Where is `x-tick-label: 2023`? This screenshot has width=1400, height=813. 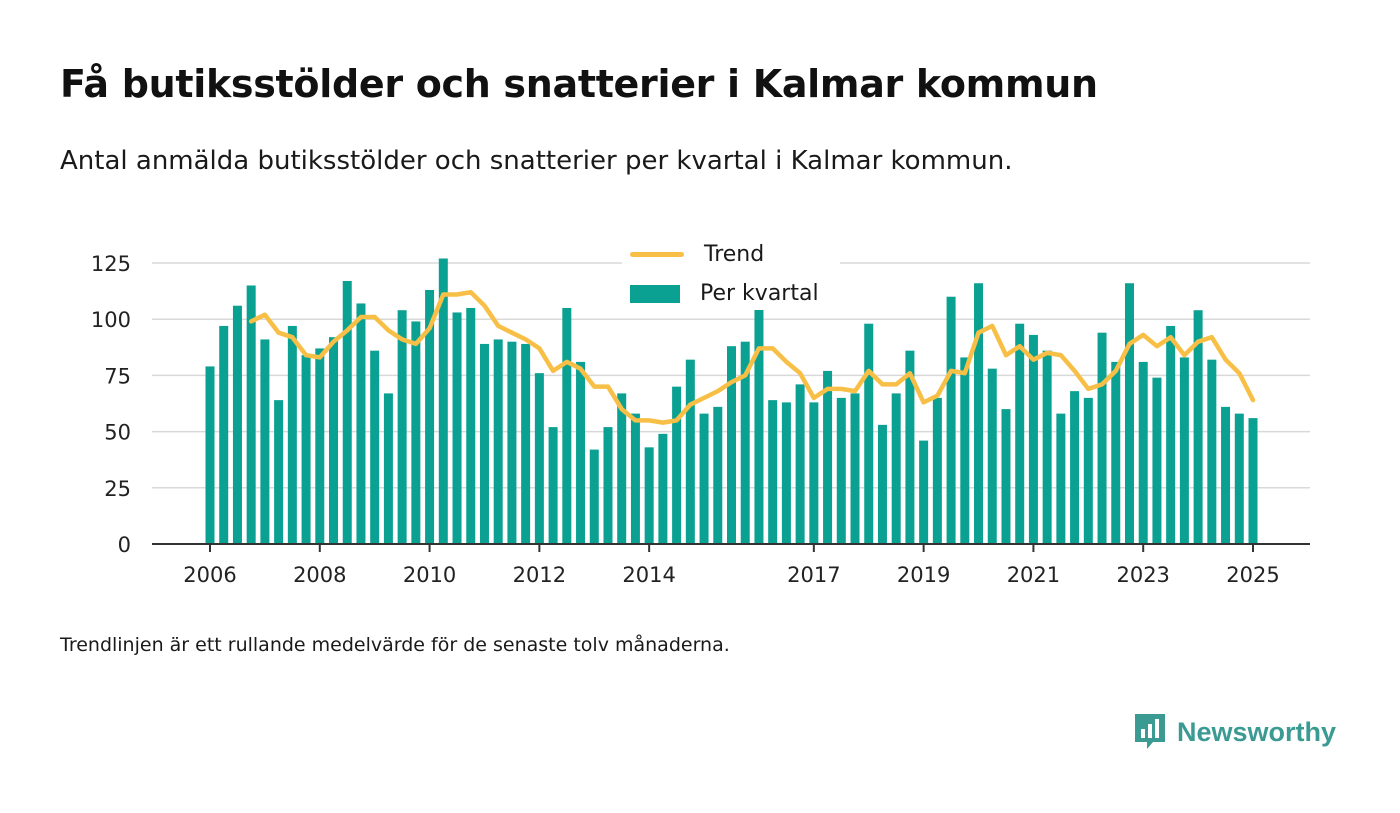 x-tick-label: 2023 is located at coordinates (1142, 575).